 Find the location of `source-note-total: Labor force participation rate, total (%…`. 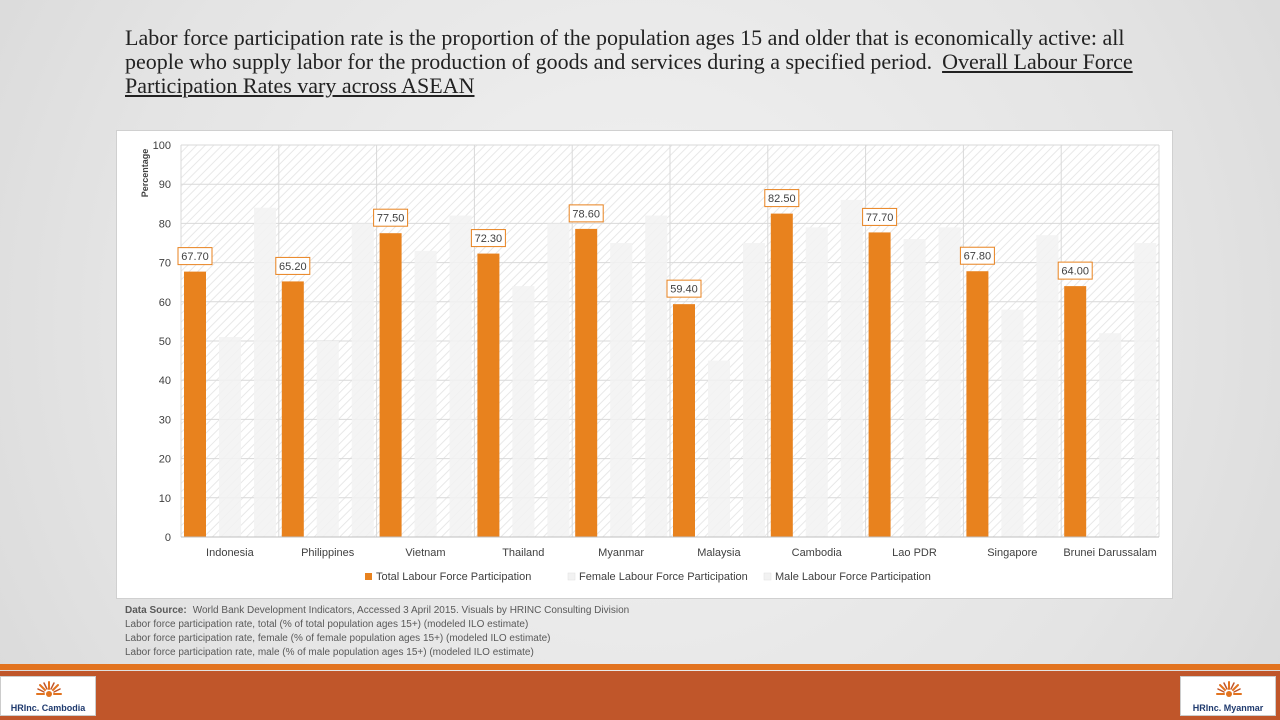

source-note-total: Labor force participation rate, total (%… is located at coordinates (327, 624).